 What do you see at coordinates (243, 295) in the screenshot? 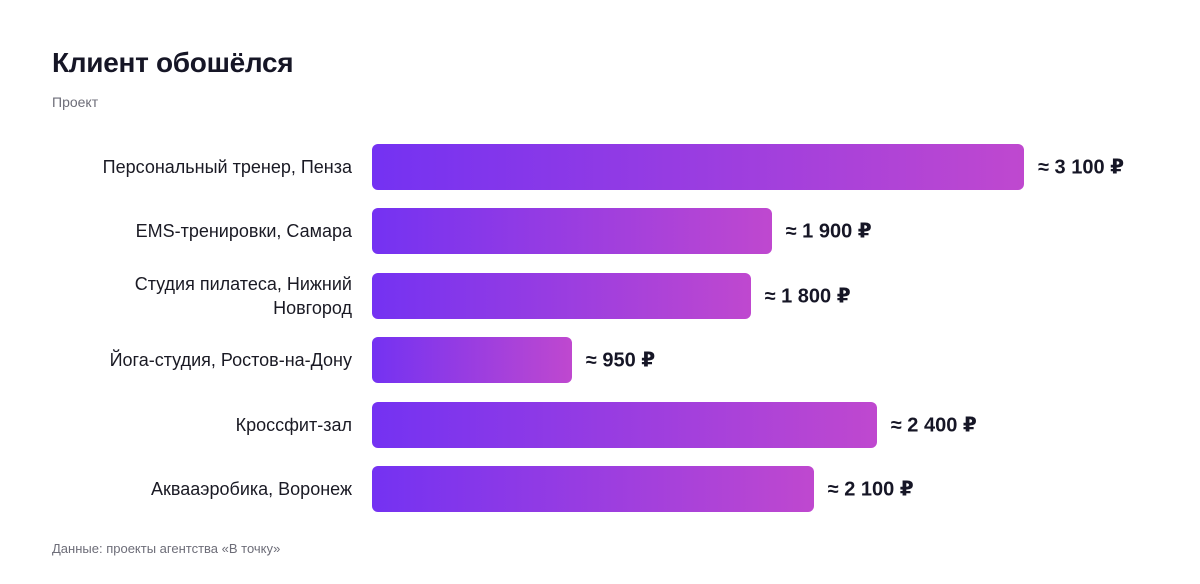
I see `category-label: Студия пилатеса, Нижний Новгород` at bounding box center [243, 295].